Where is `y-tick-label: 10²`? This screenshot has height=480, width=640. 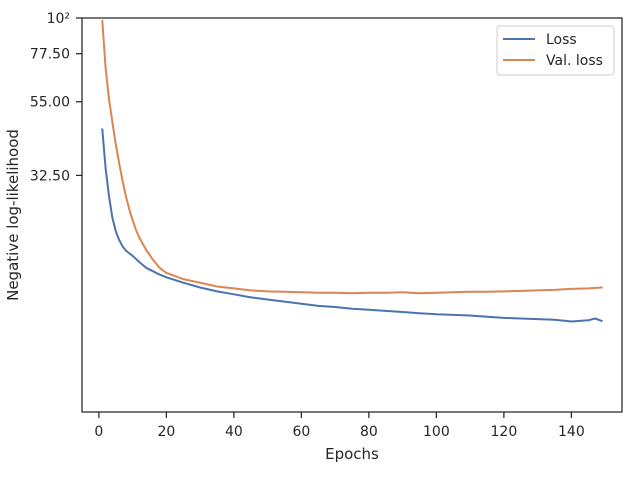 y-tick-label: 10² is located at coordinates (58, 19).